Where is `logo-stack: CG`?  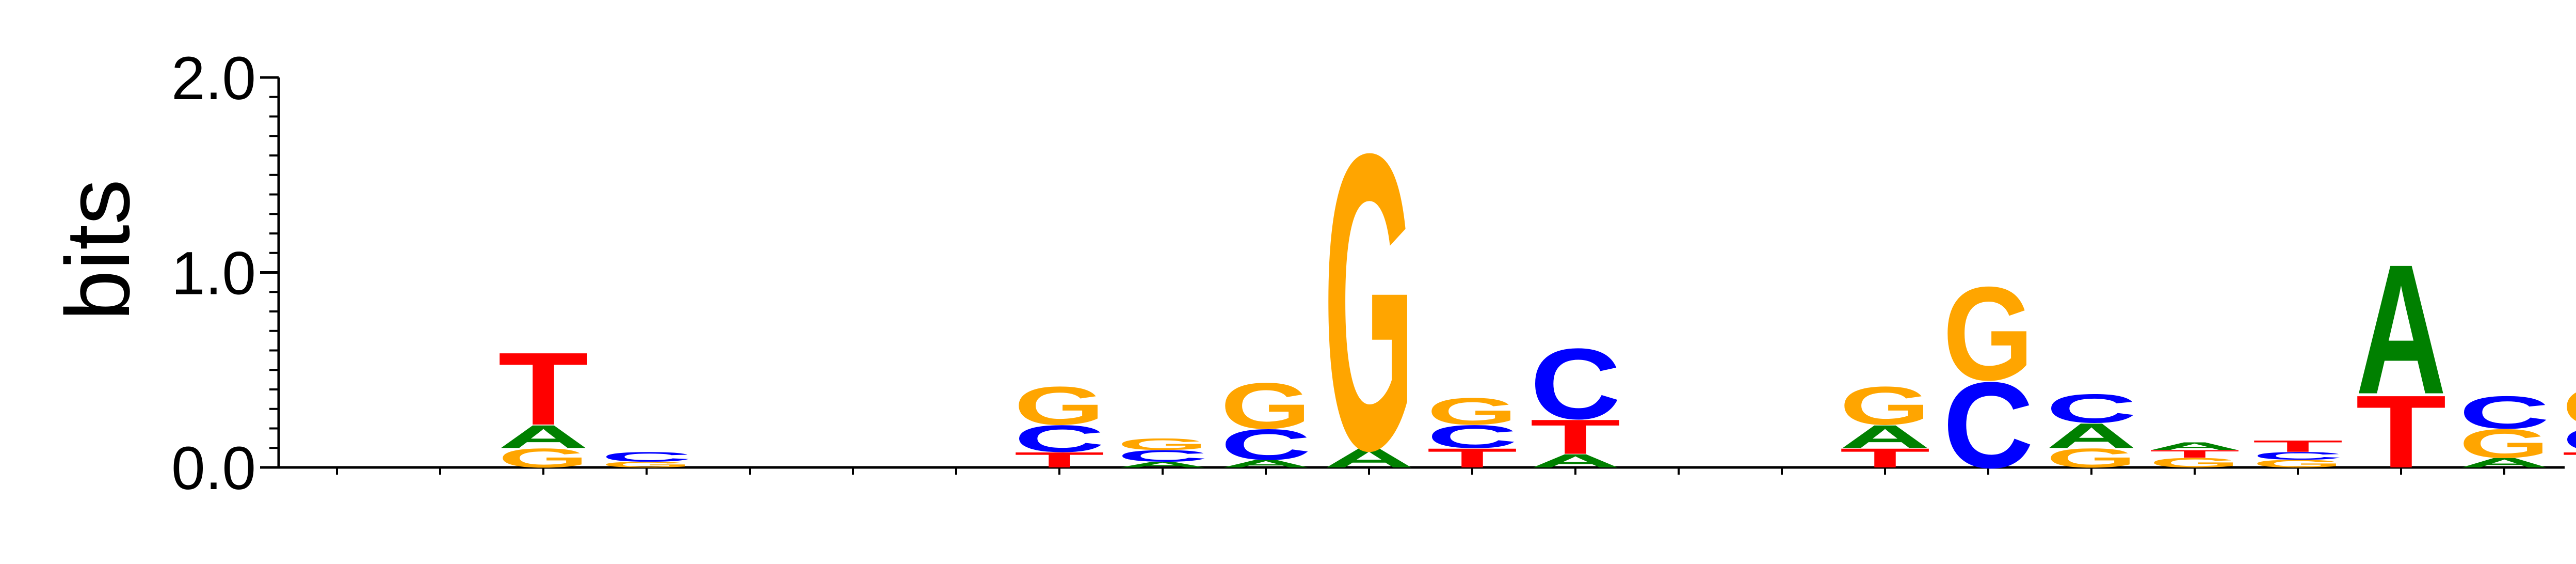
logo-stack: CG is located at coordinates (1989, 376).